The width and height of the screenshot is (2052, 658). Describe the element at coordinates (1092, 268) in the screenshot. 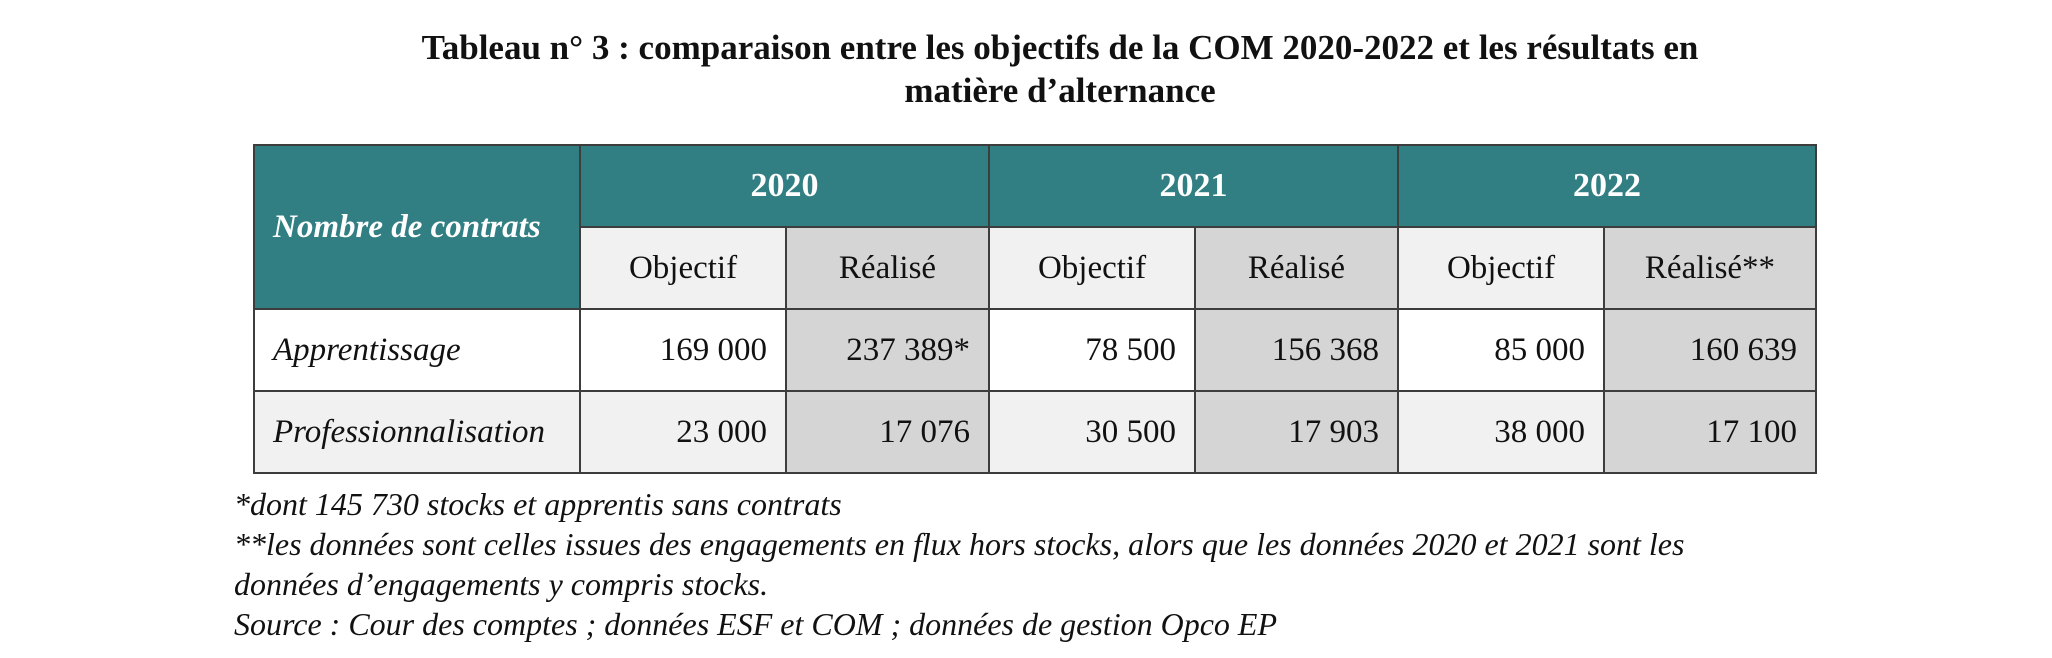

I see `subheader-objectif-2021: Objectif` at that location.